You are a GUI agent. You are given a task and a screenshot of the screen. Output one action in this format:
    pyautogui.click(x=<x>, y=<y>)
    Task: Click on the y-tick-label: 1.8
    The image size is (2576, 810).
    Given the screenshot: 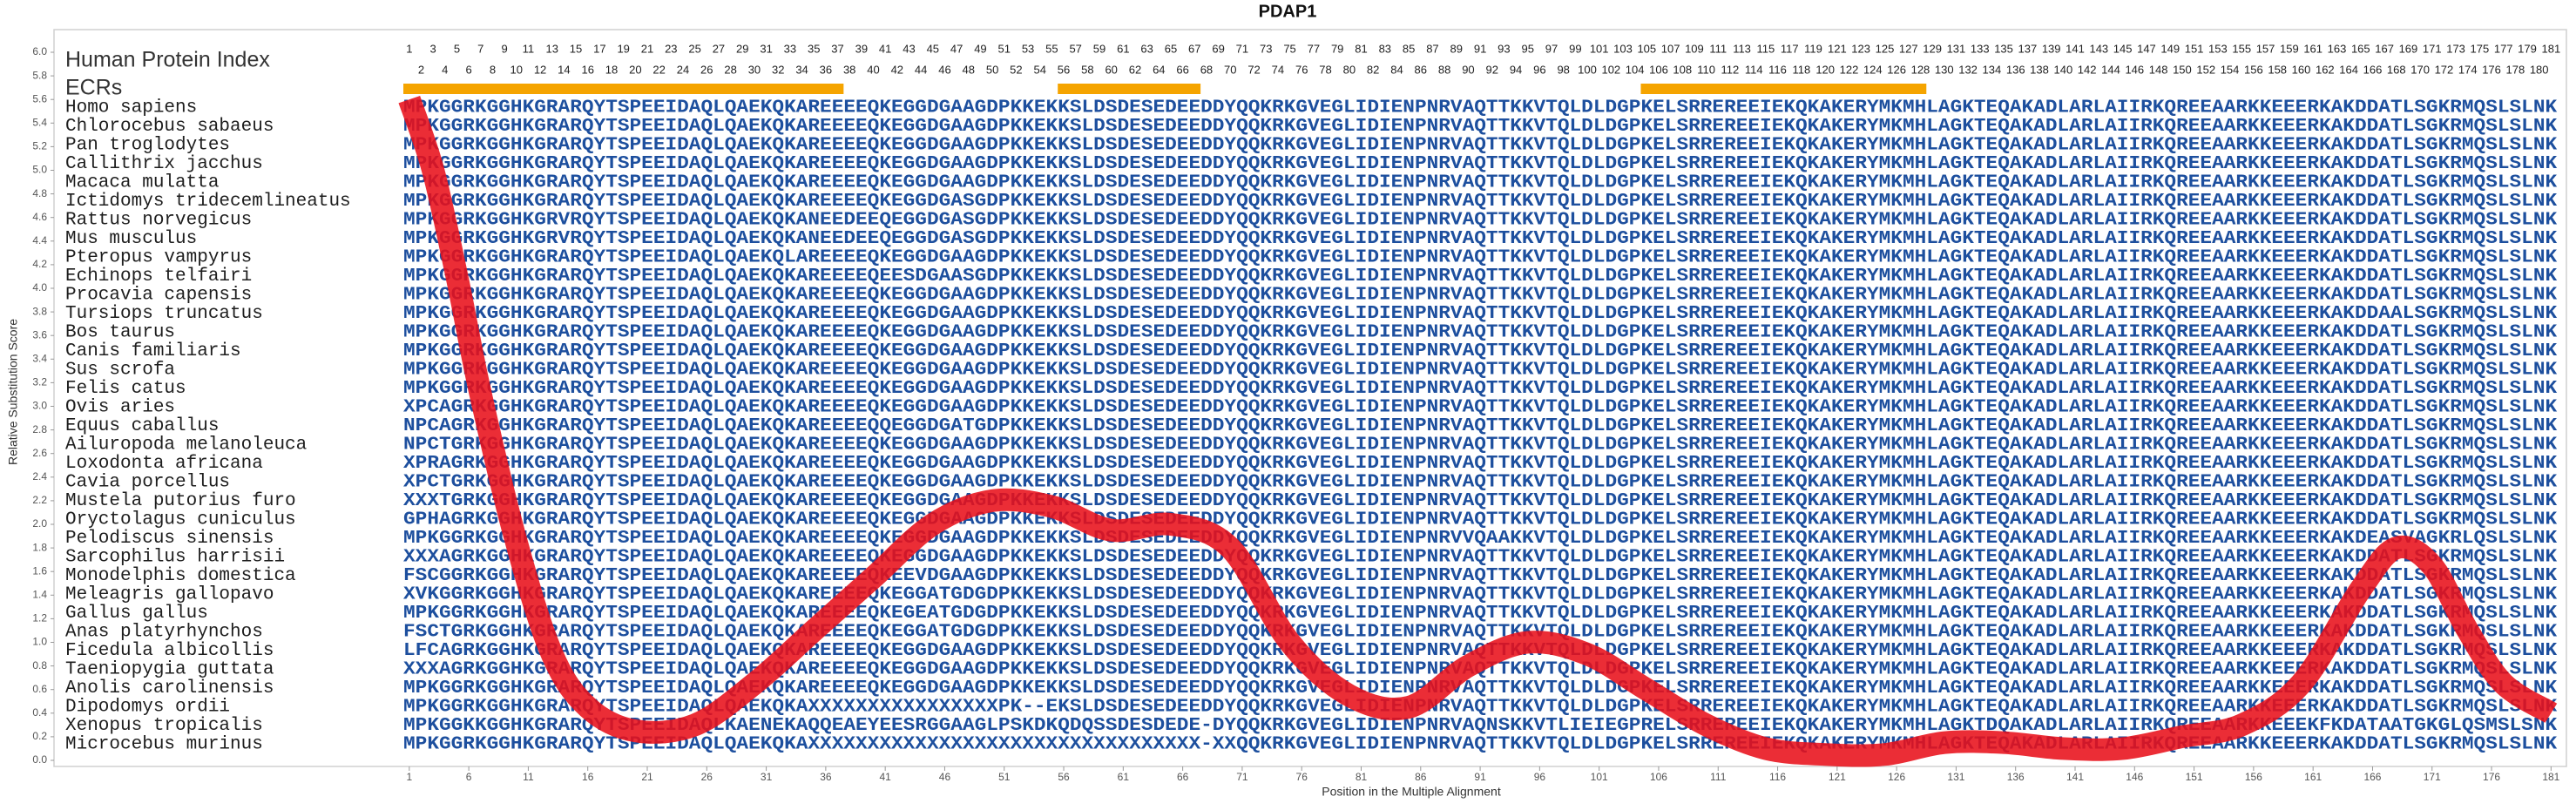 What is the action you would take?
    pyautogui.click(x=39, y=547)
    